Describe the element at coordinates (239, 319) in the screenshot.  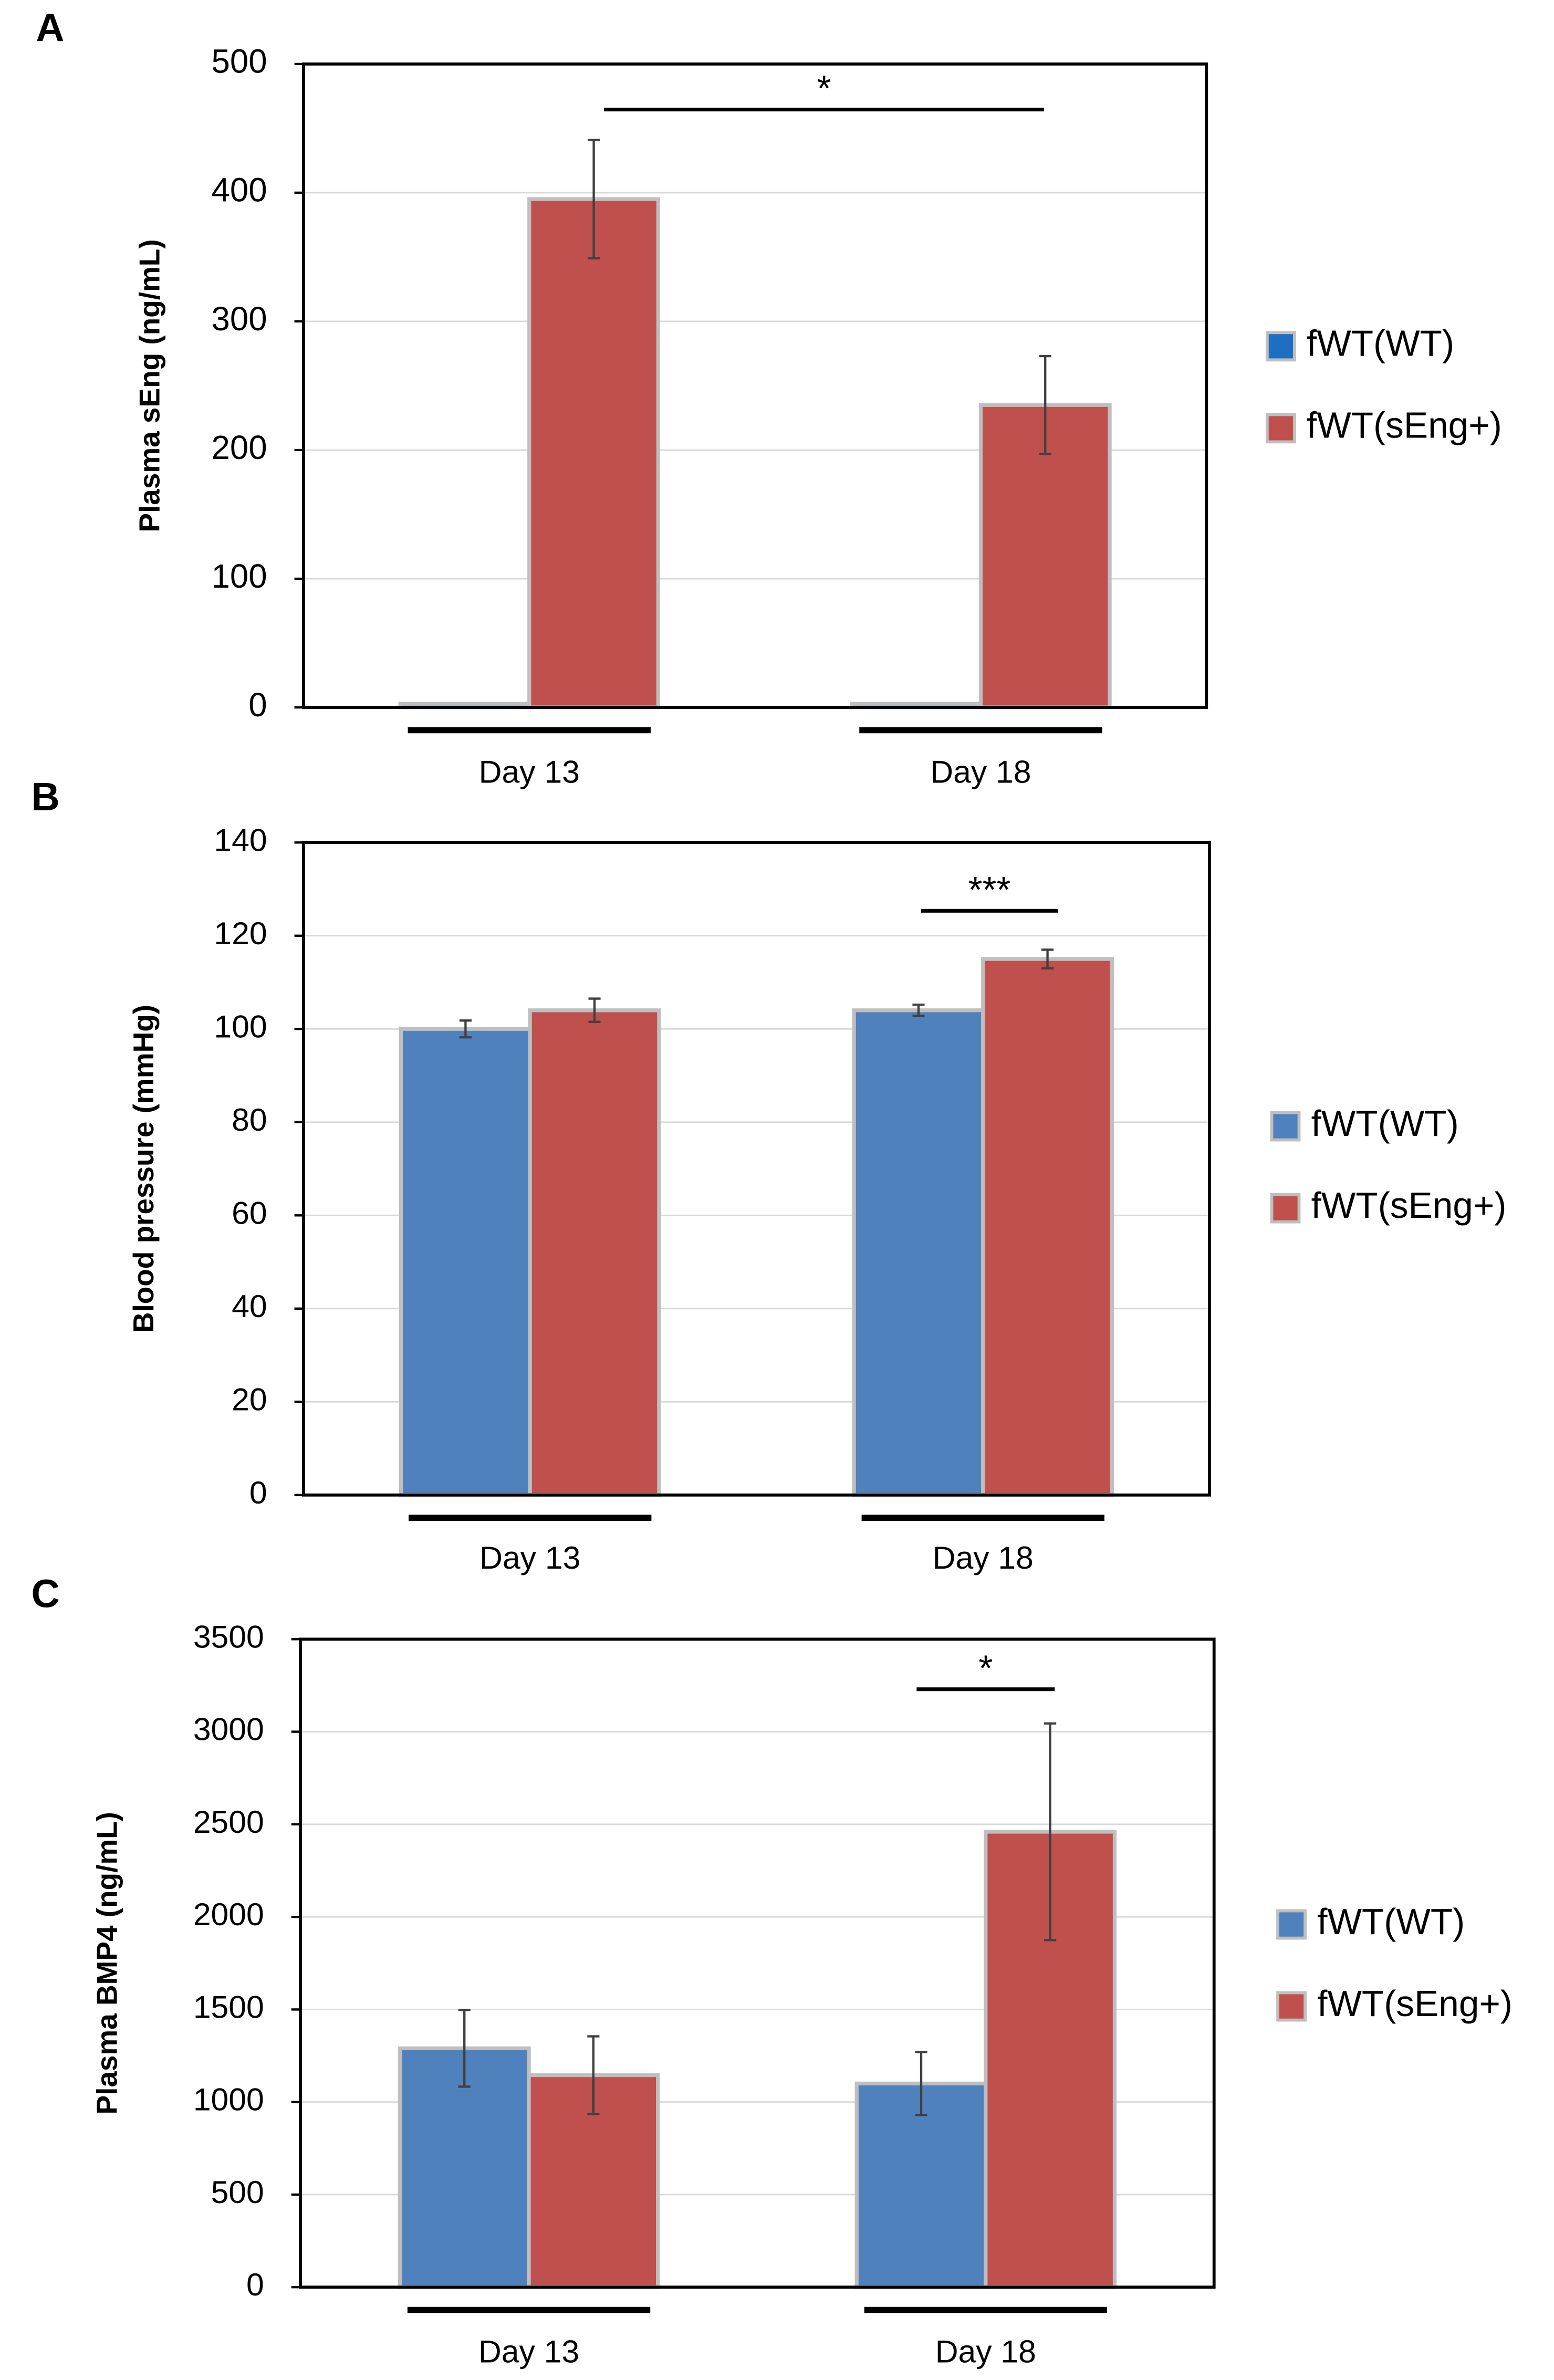
I see `y-tick-label: 300` at that location.